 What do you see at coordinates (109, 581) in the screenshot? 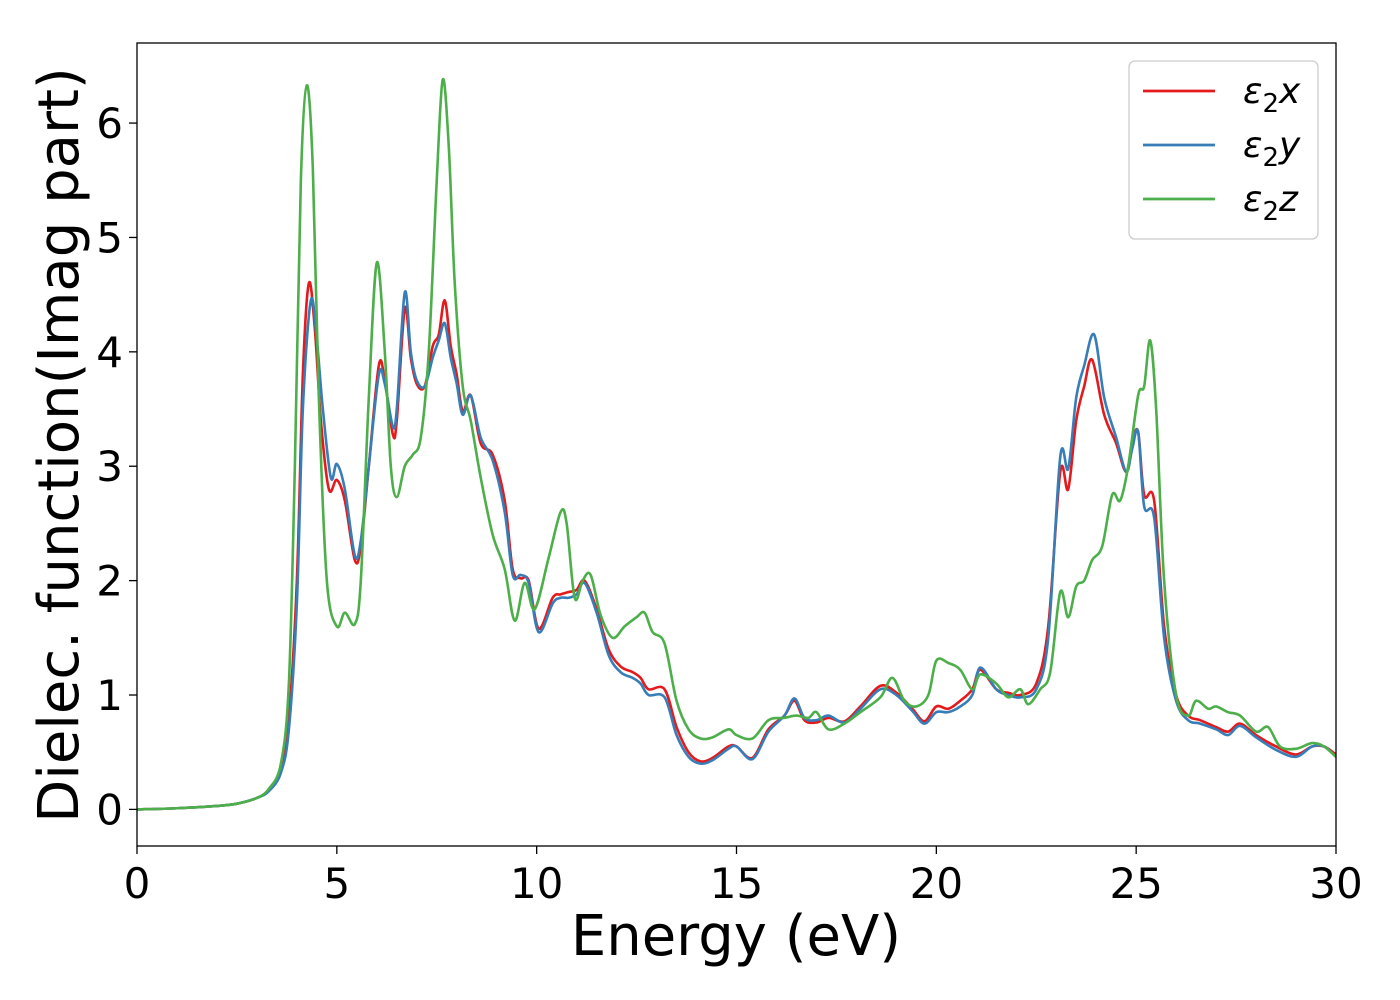
I see `y-tick-label: 2` at bounding box center [109, 581].